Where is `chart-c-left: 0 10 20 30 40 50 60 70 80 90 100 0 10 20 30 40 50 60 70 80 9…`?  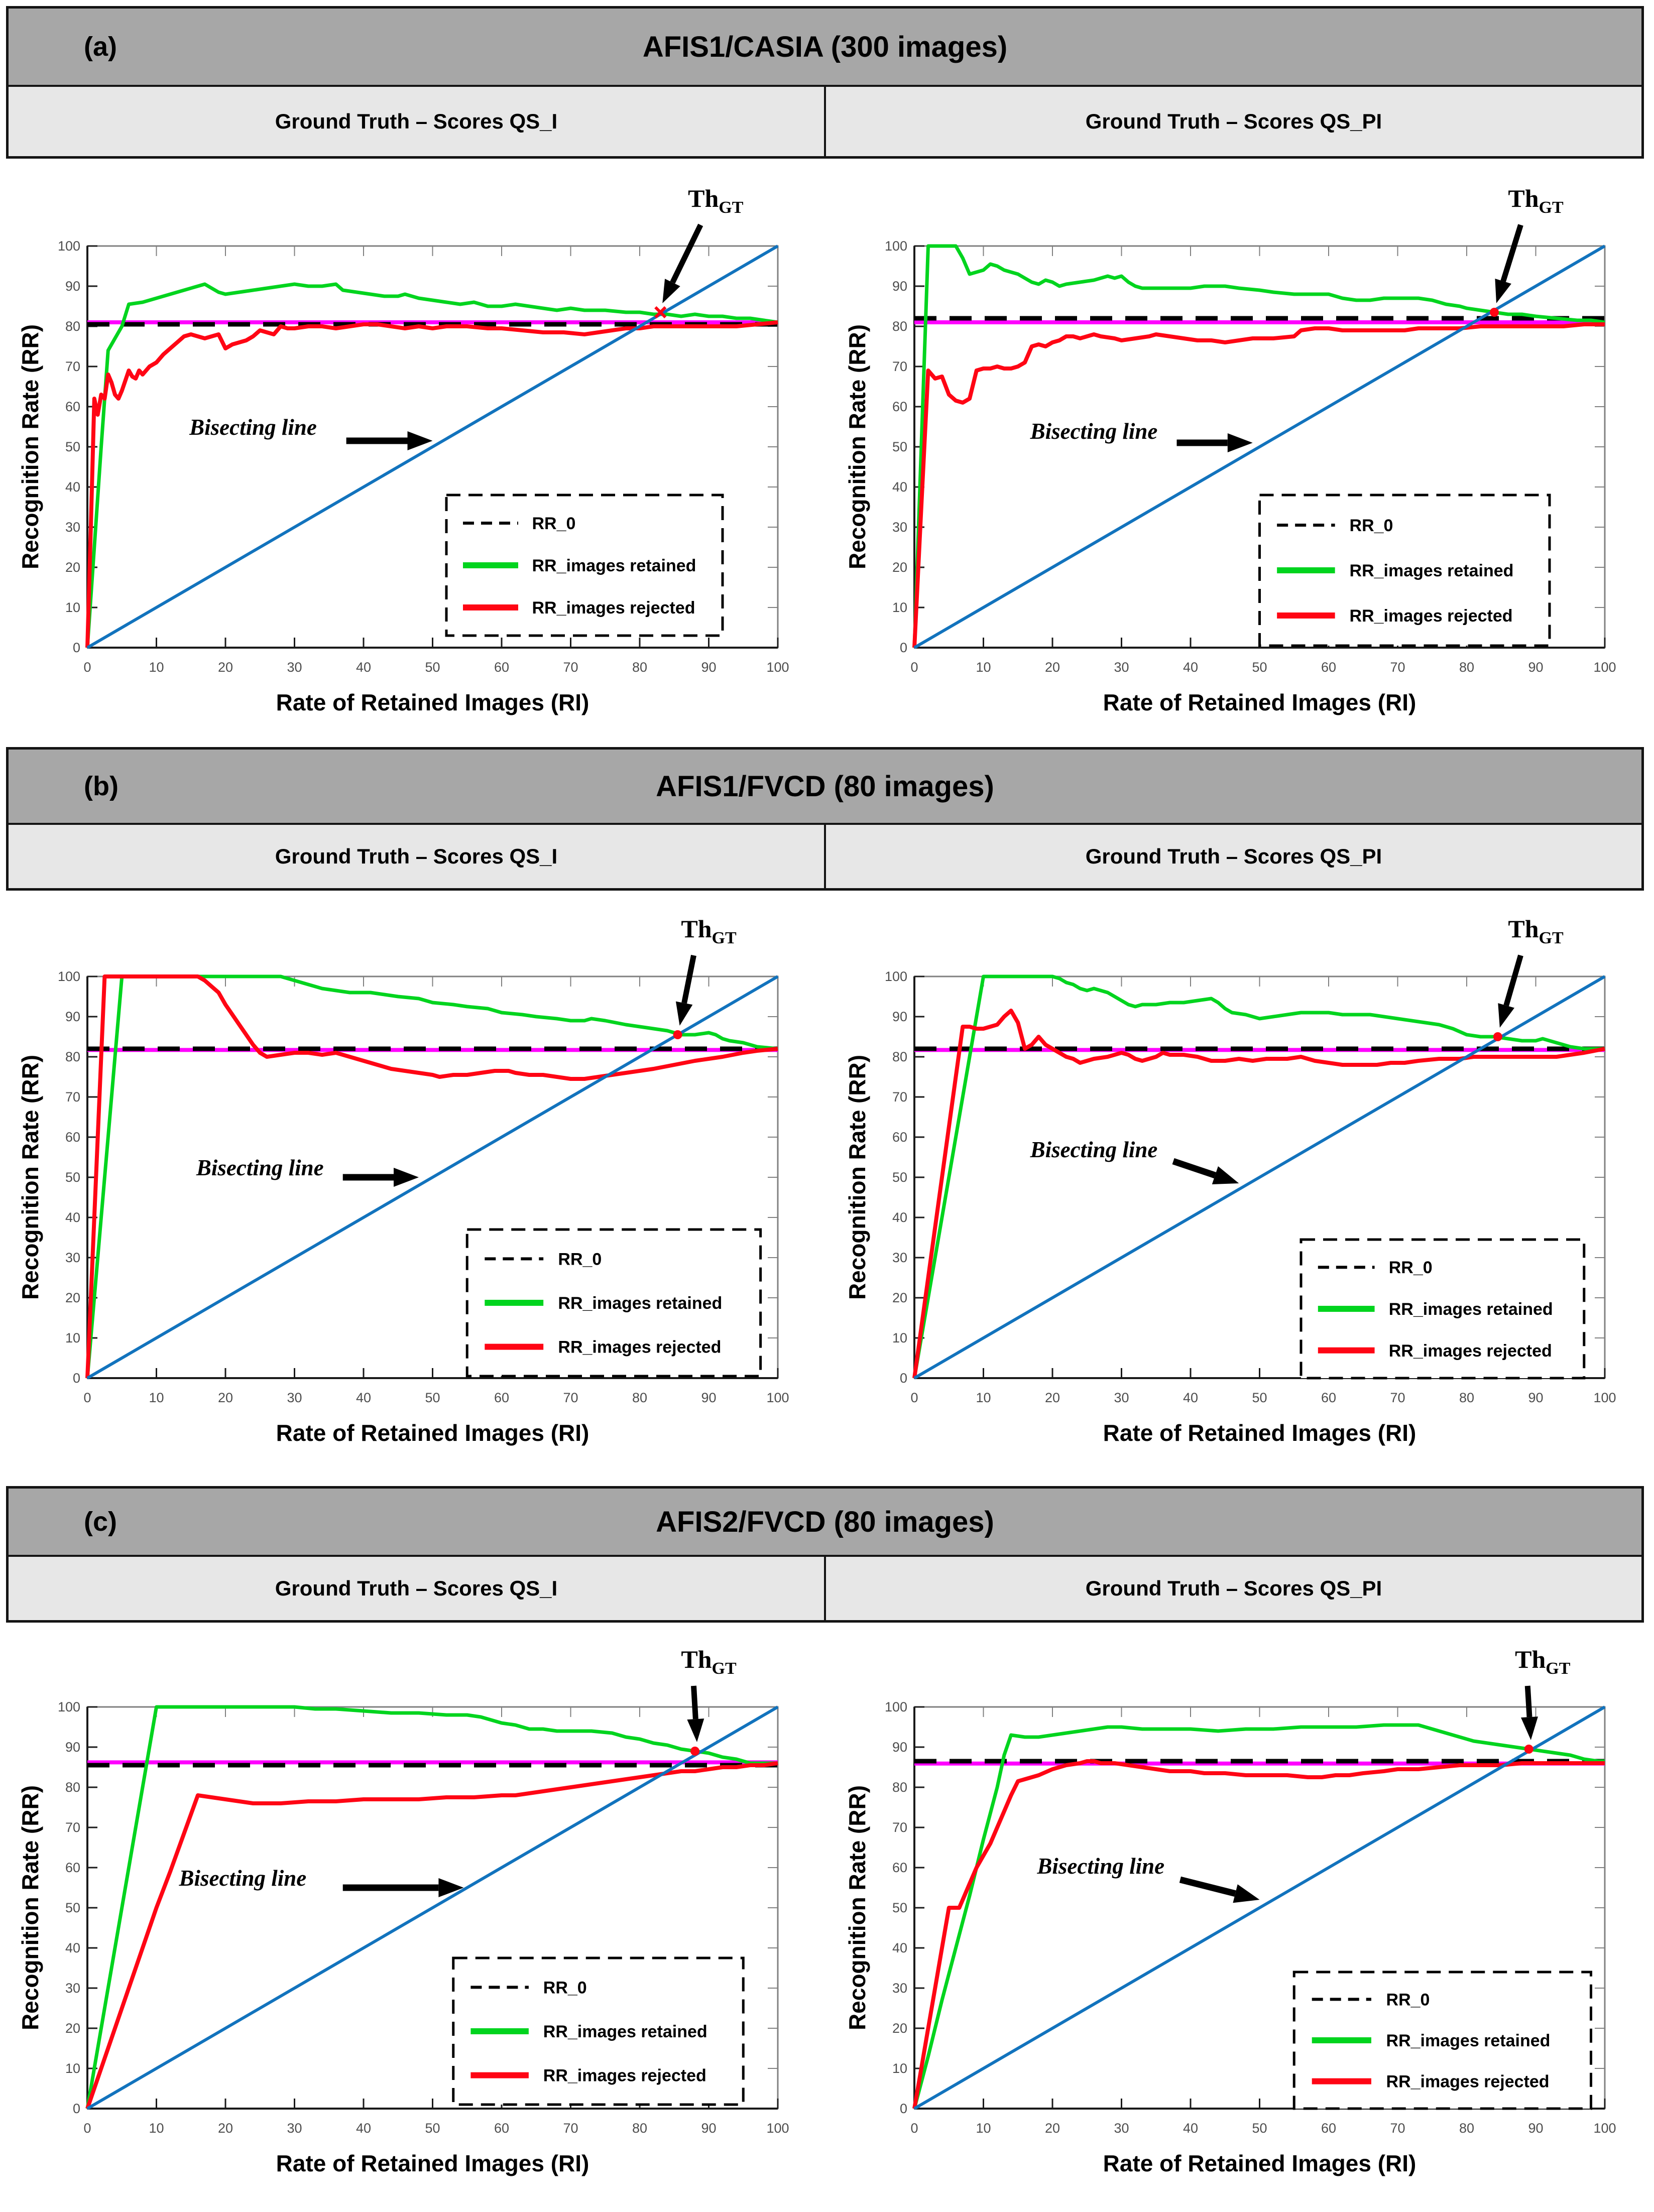 chart-c-left: 0 10 20 30 40 50 60 70 80 90 100 0 10 20 30 40 50 60 70 80 9… is located at coordinates (413, 1914).